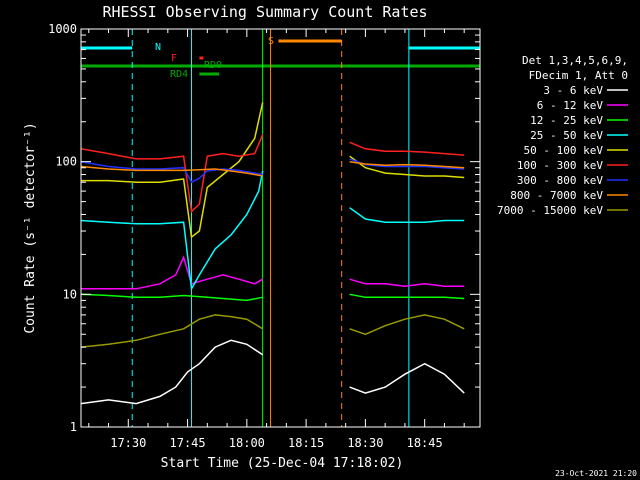  Describe the element at coordinates (70, 294) in the screenshot. I see `y-tick-label-10: 10` at that location.